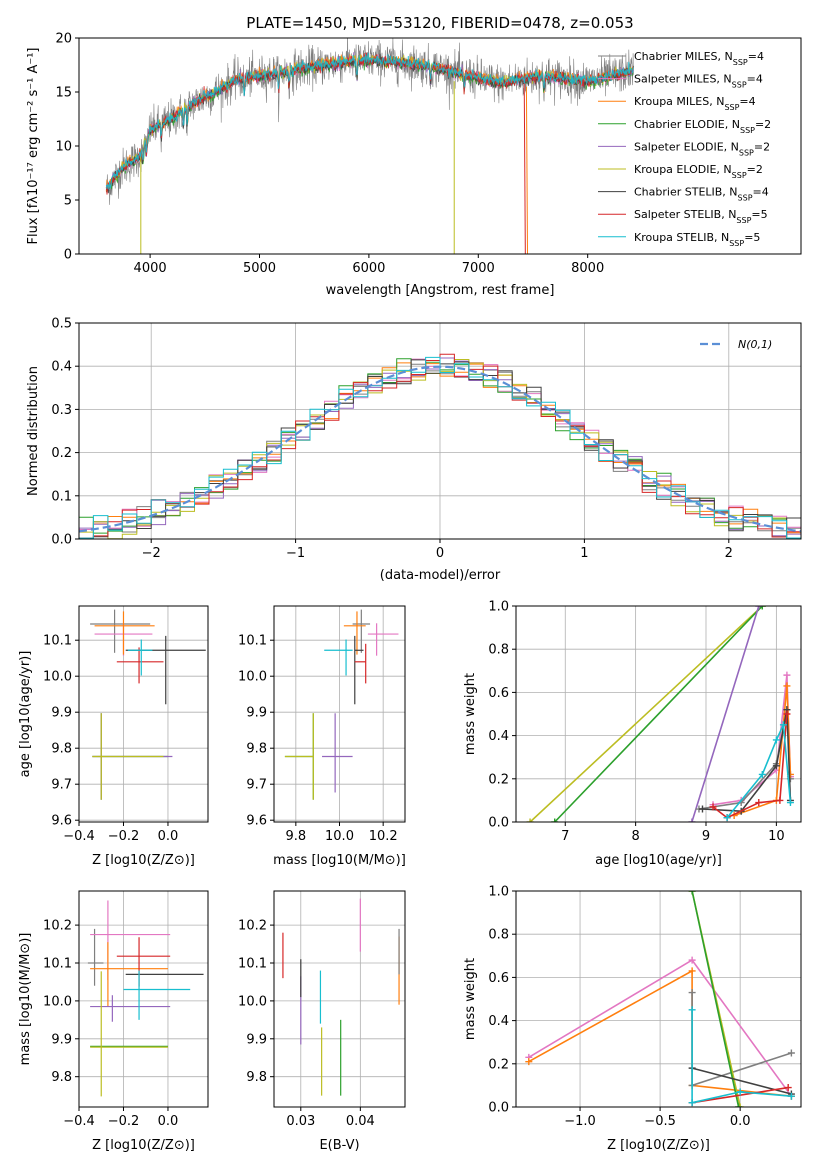  I want to click on weight-line-kroupa-miles, so click(762, 751).